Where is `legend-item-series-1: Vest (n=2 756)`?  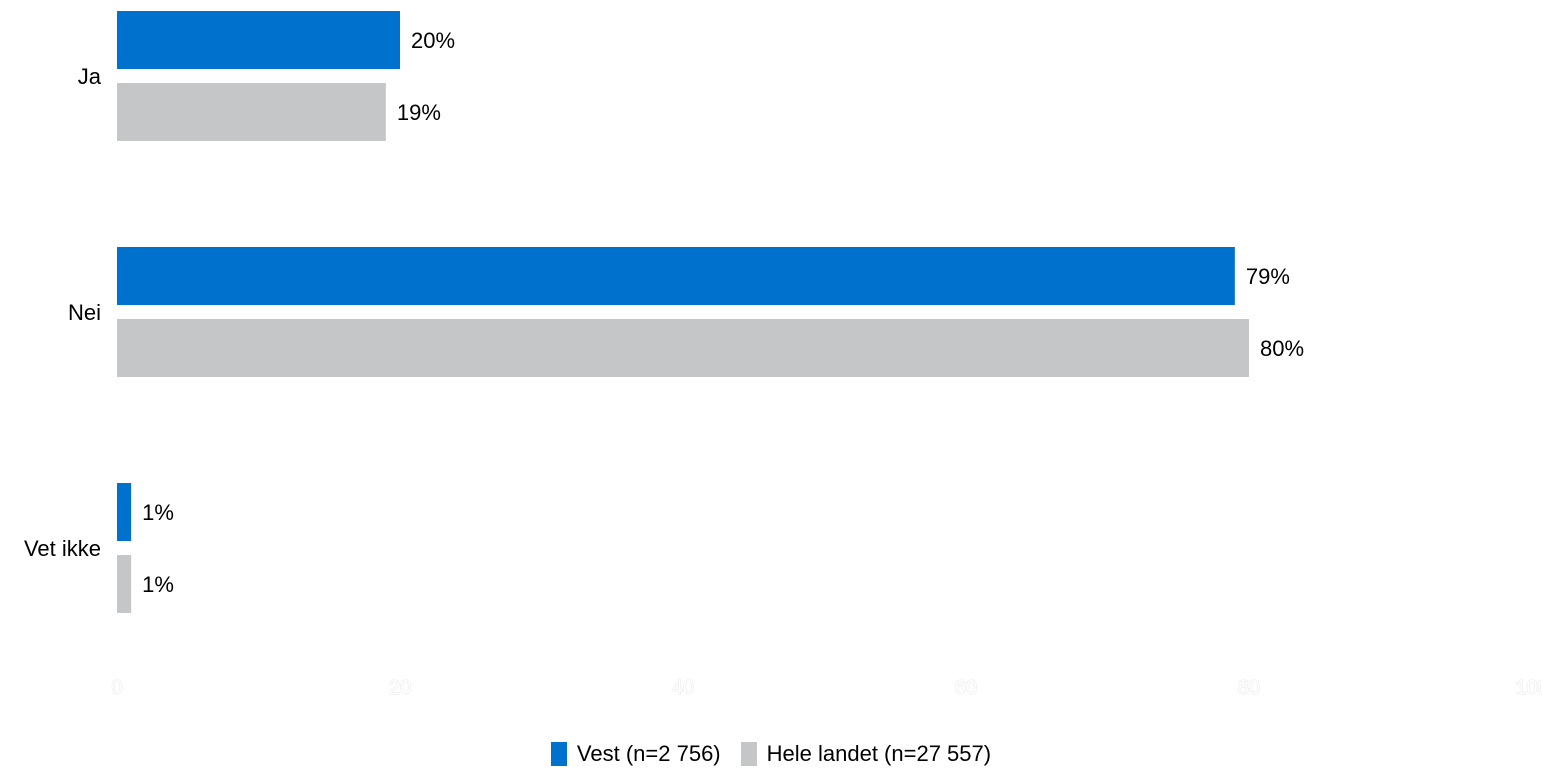 legend-item-series-1: Vest (n=2 756) is located at coordinates (635, 754).